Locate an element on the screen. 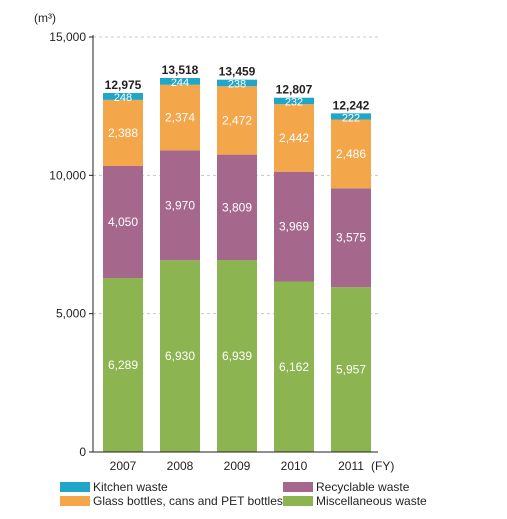 The image size is (507, 519). y-tick-label: 5,000 is located at coordinates (71, 314).